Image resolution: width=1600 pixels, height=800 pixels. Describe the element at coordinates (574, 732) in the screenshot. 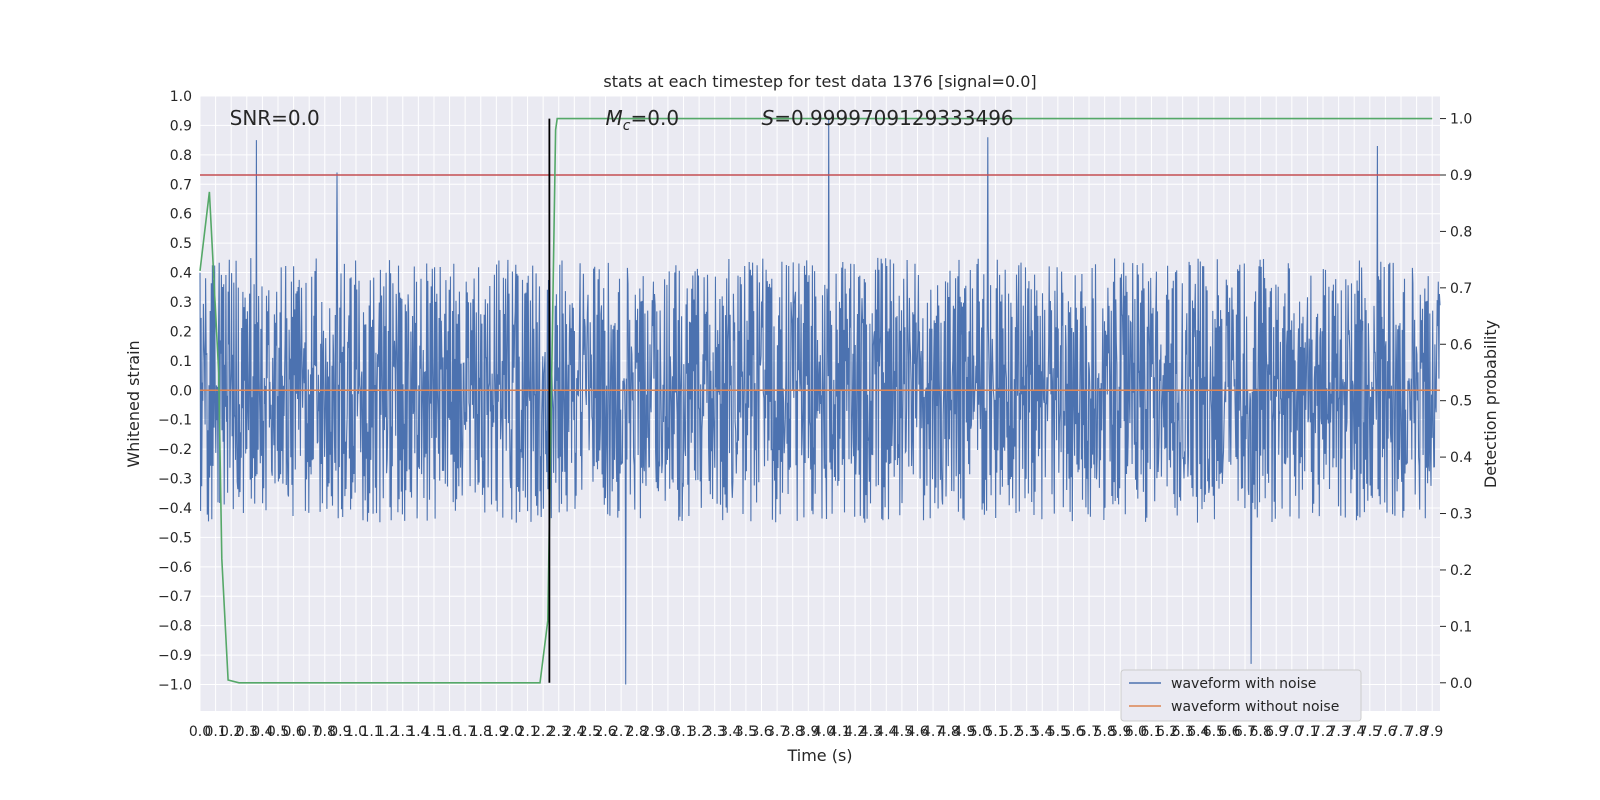

I see `x-tick-label: 2.4` at that location.